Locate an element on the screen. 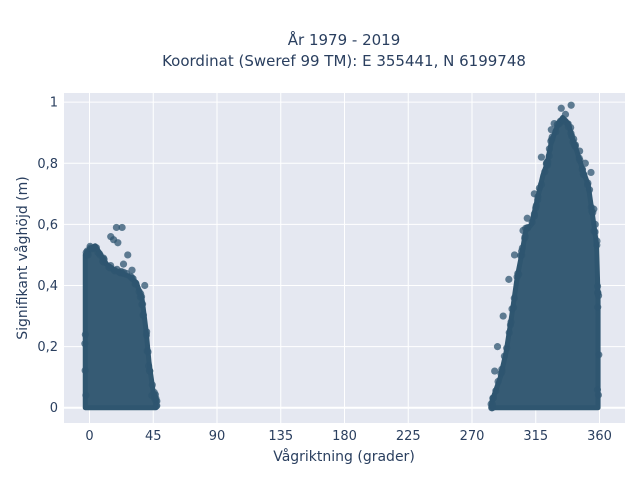 This screenshot has height=480, width=640. x-tick-label: 135 is located at coordinates (280, 436).